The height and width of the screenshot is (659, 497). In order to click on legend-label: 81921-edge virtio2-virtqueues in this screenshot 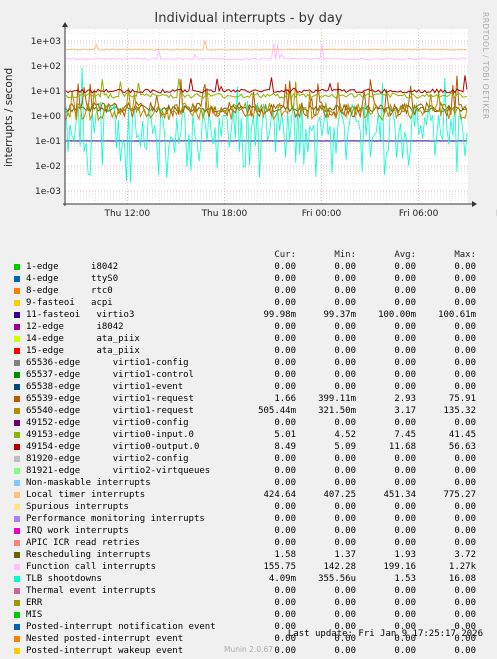, I will do `click(118, 471)`.